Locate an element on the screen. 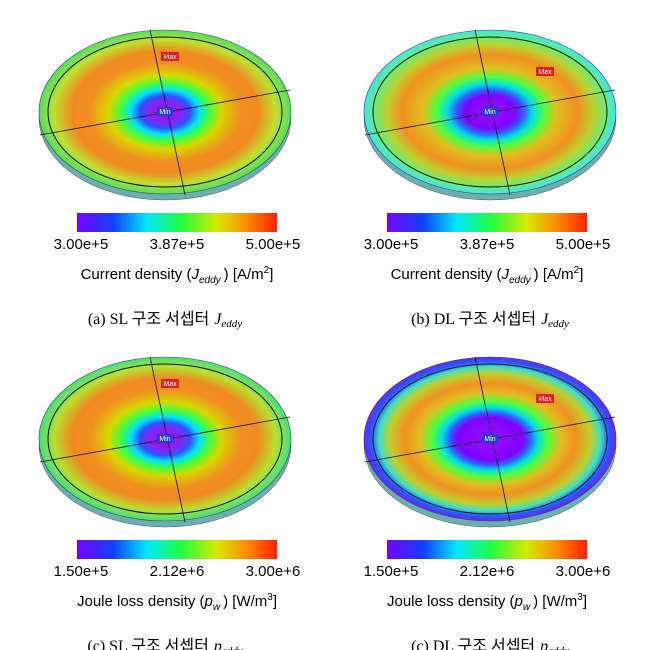 The height and width of the screenshot is (650, 658). caption-prefix: (c) DL 구조 서셉터 is located at coordinates (473, 643).